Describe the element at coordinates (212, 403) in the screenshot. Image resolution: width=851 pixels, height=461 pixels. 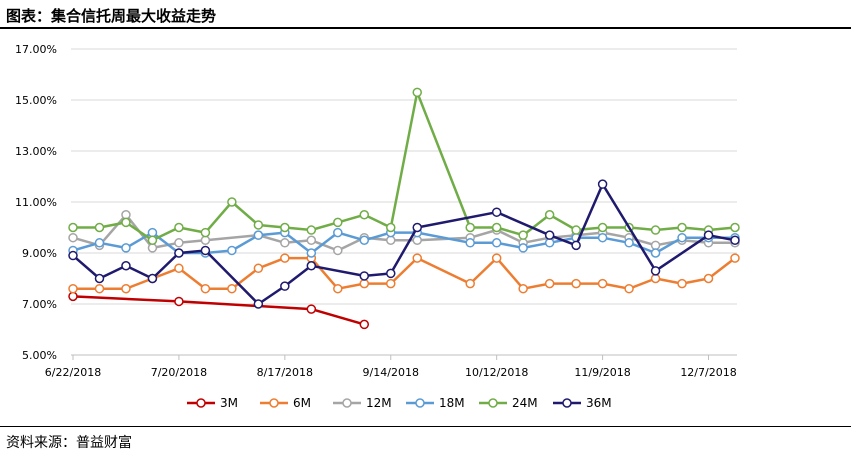
I see `legend-item-3M: 3M` at that location.